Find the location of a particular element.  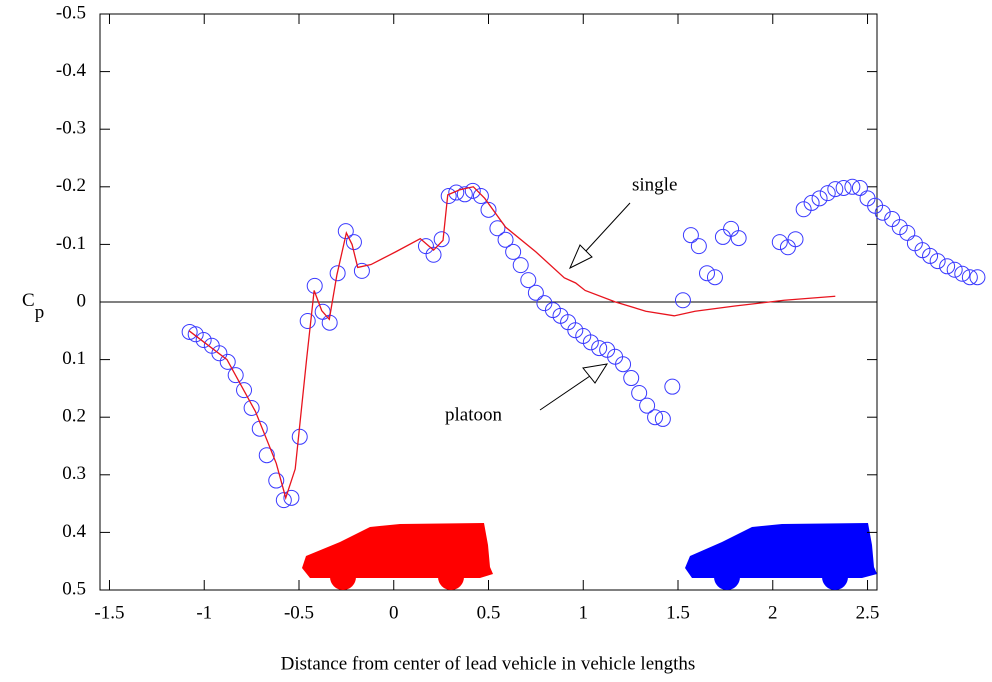

x-tick-label: -1.5 is located at coordinates (109, 612).